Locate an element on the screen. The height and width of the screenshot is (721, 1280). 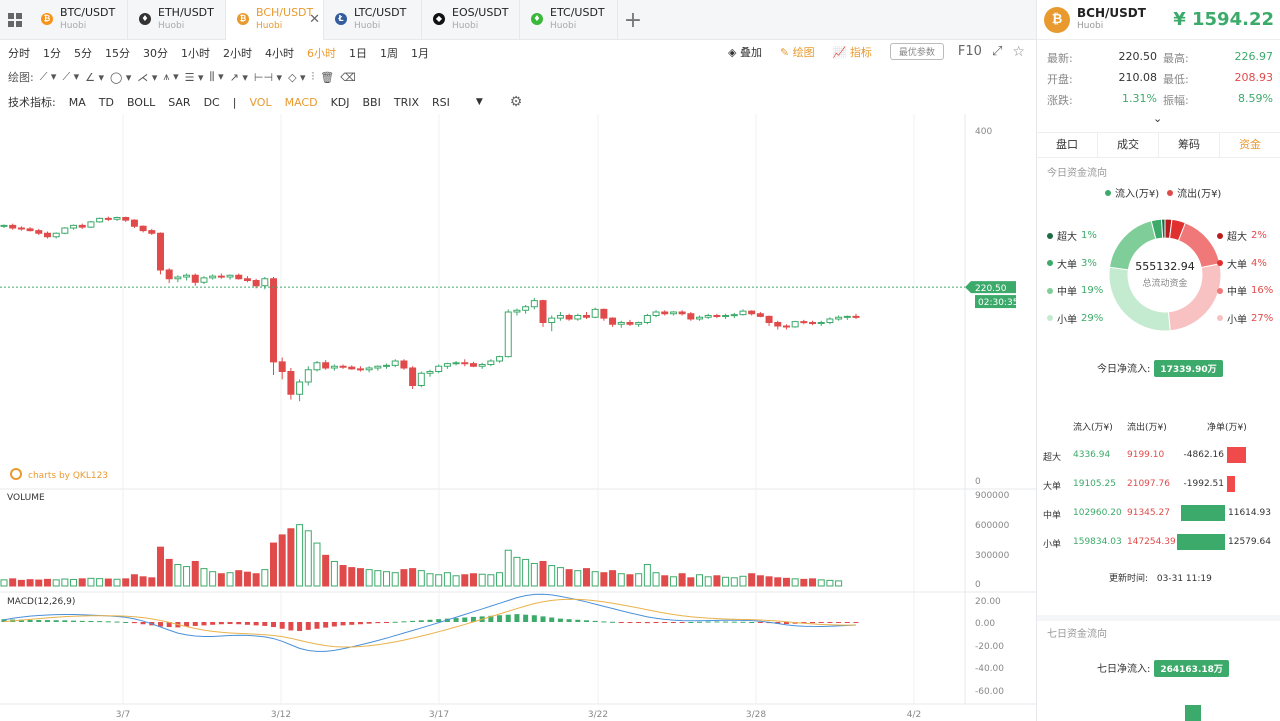
add-tab-button: + is located at coordinates (633, 20).